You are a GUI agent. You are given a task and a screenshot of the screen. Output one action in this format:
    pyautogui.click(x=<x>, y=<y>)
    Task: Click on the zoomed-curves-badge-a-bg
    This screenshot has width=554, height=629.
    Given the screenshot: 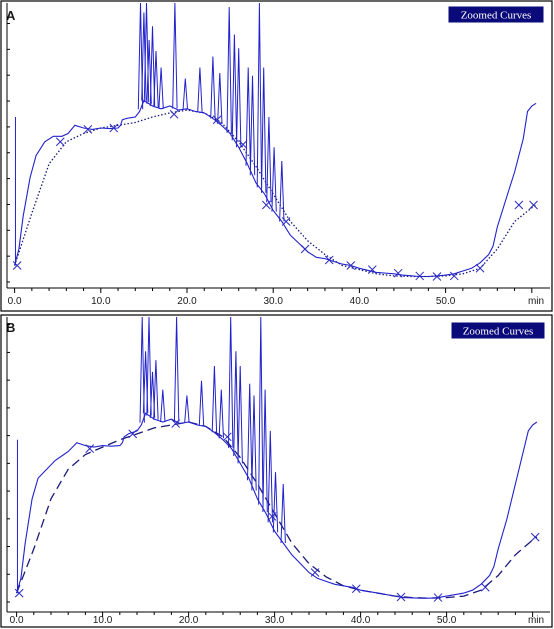 What is the action you would take?
    pyautogui.click(x=496, y=14)
    